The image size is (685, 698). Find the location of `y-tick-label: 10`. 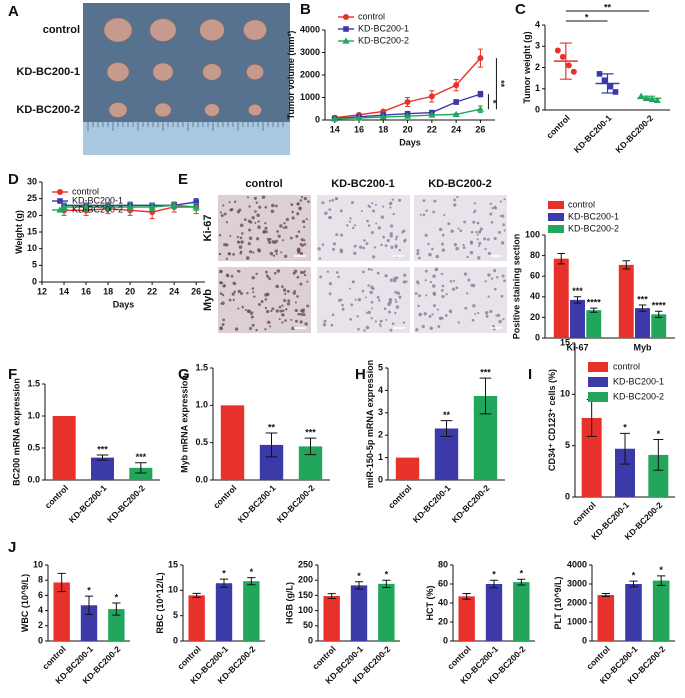

y-tick-label: 10 is located at coordinates (38, 564).